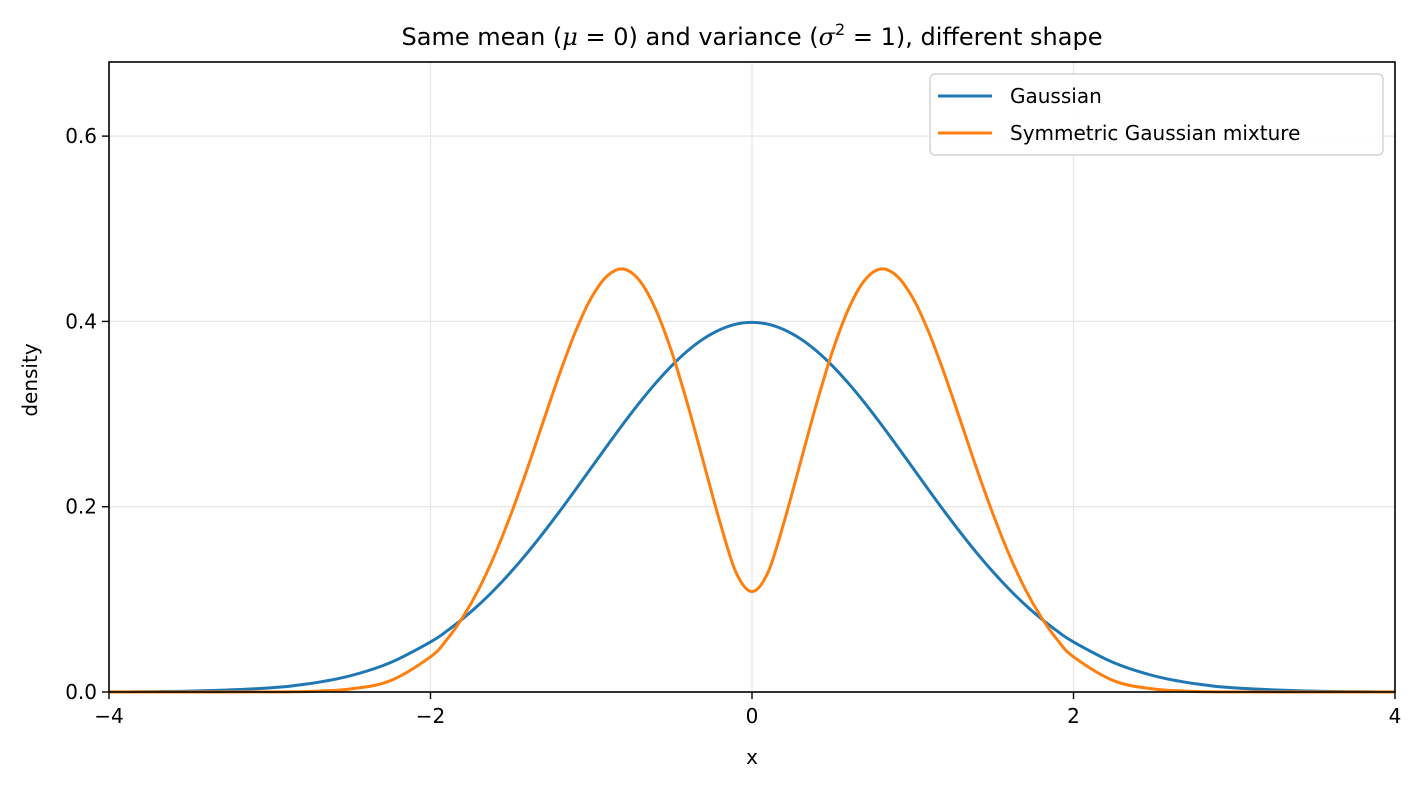 The height and width of the screenshot is (786, 1421). I want to click on x-tick-label: 0, so click(752, 716).